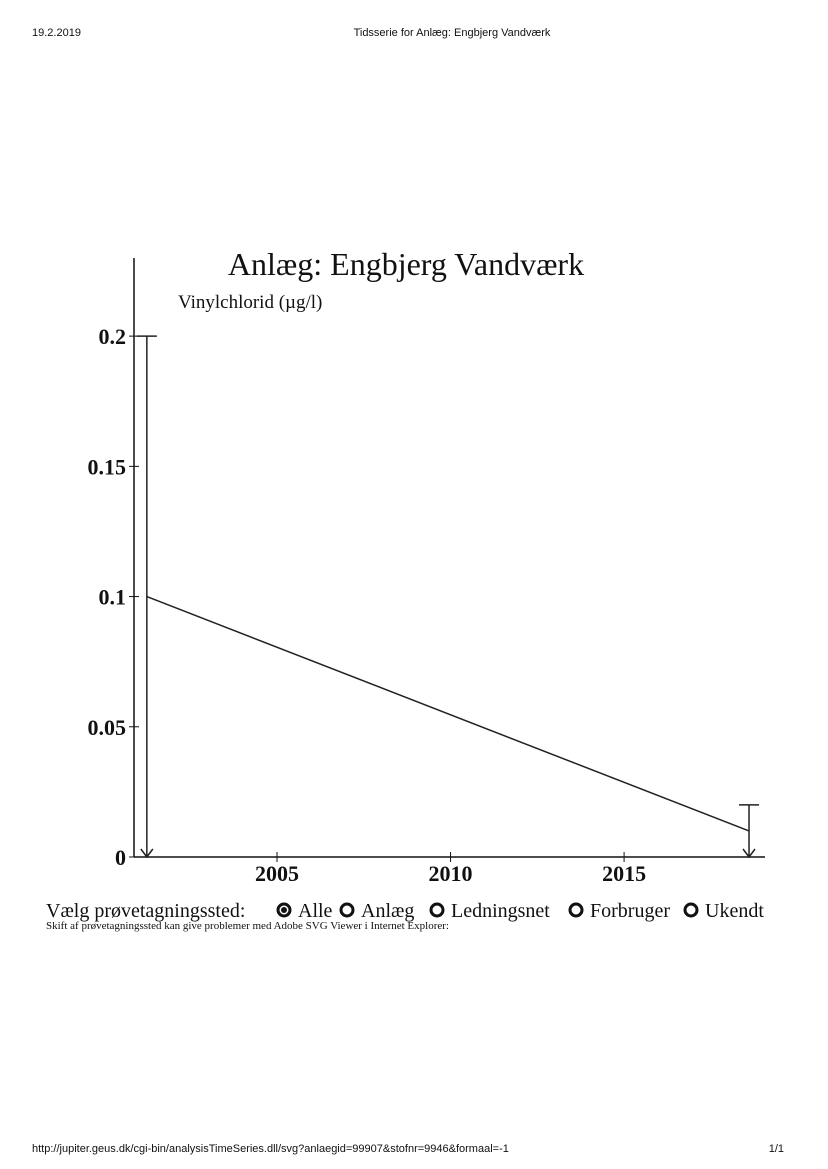 The image size is (828, 1169). I want to click on data-line, so click(448, 713).